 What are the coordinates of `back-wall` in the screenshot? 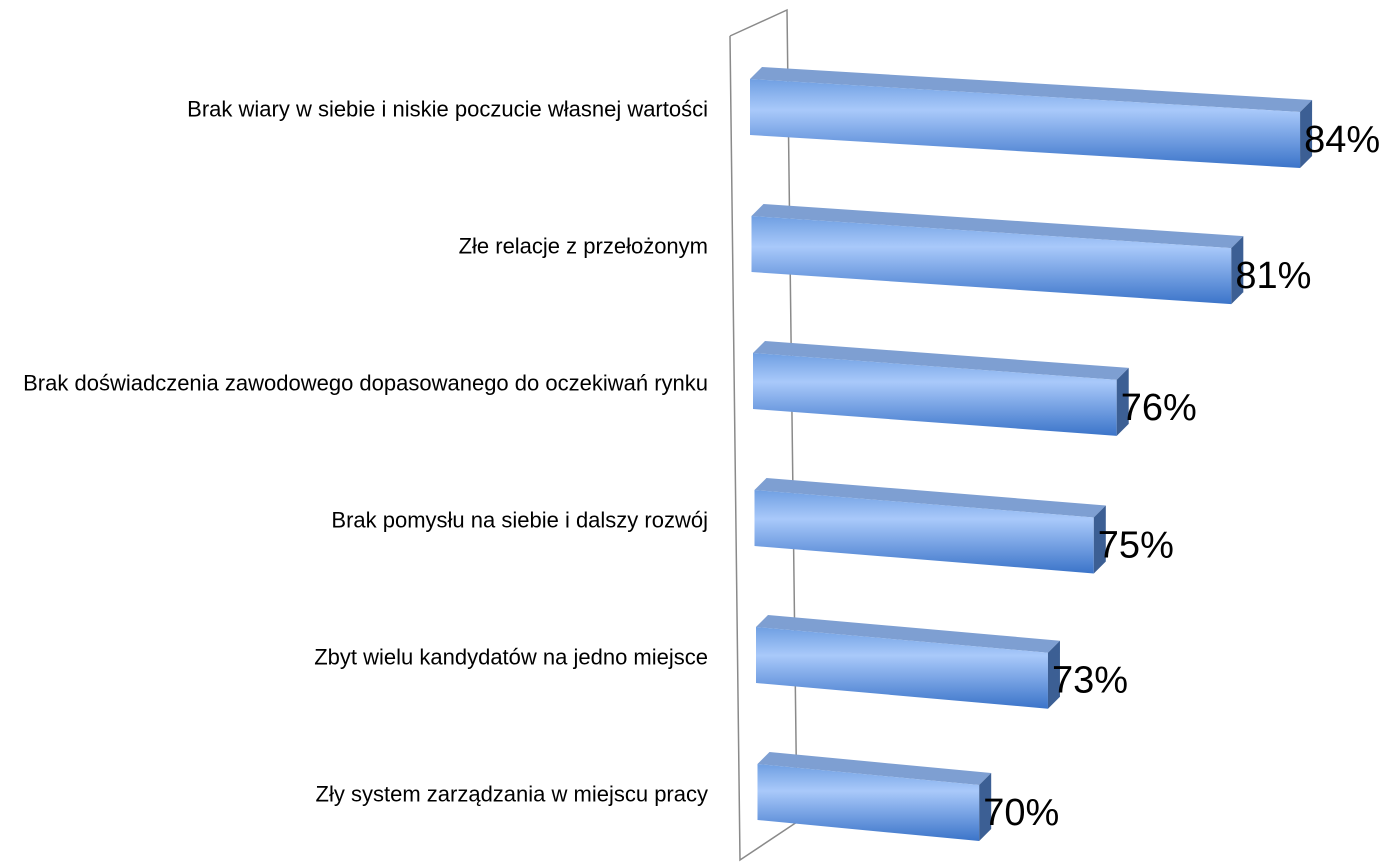 It's located at (763, 435).